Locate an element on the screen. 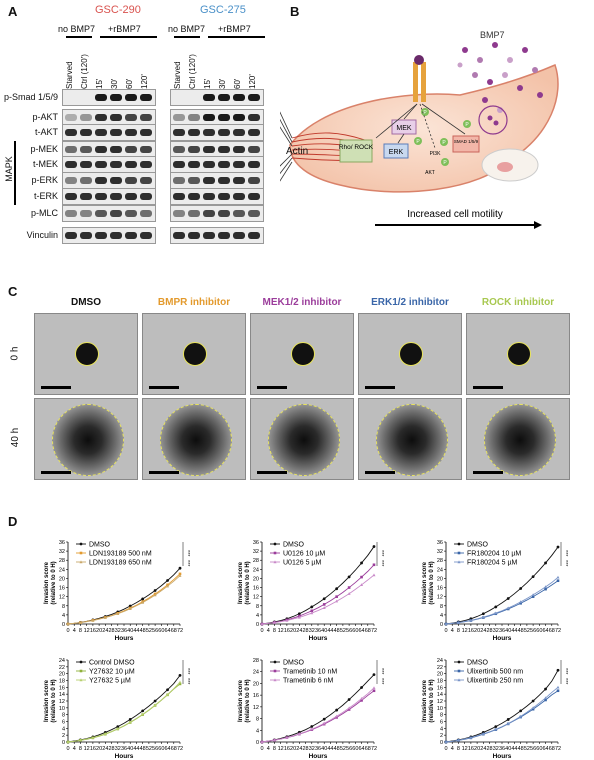 This screenshot has height=760, width=594. legend-label: Y27632 5 µM is located at coordinates (110, 681).